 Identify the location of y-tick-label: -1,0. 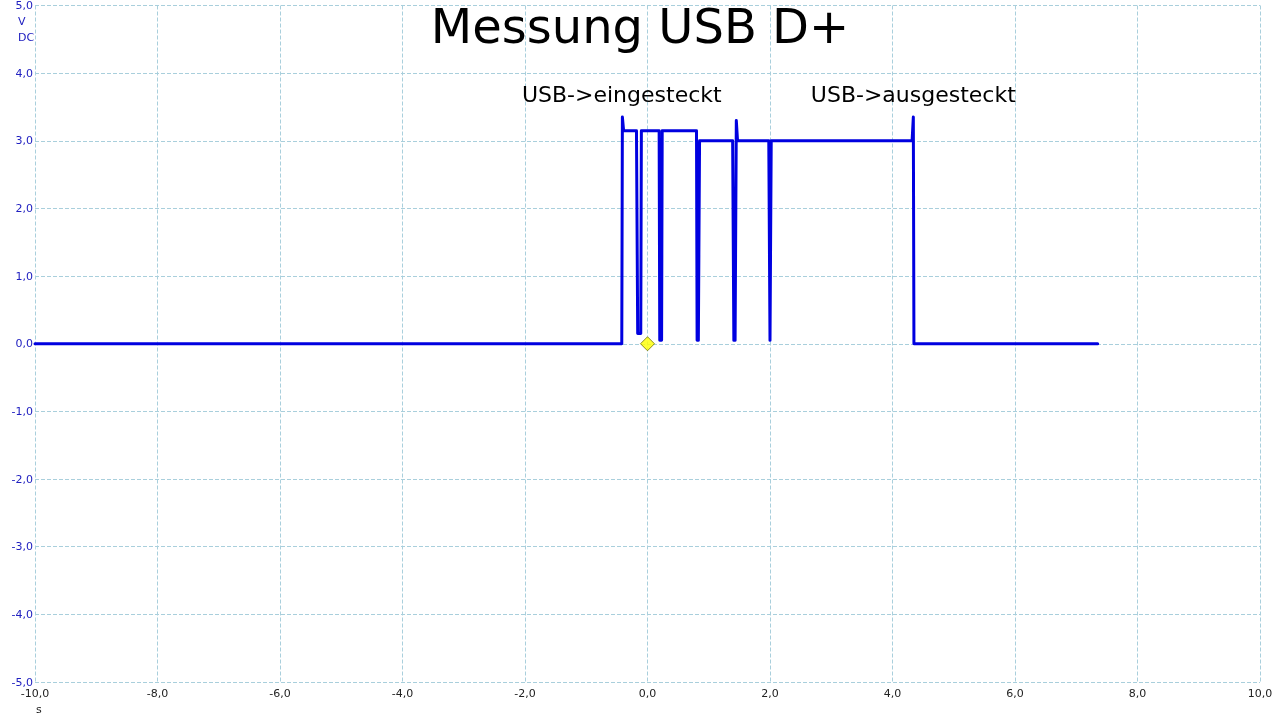
(22, 411).